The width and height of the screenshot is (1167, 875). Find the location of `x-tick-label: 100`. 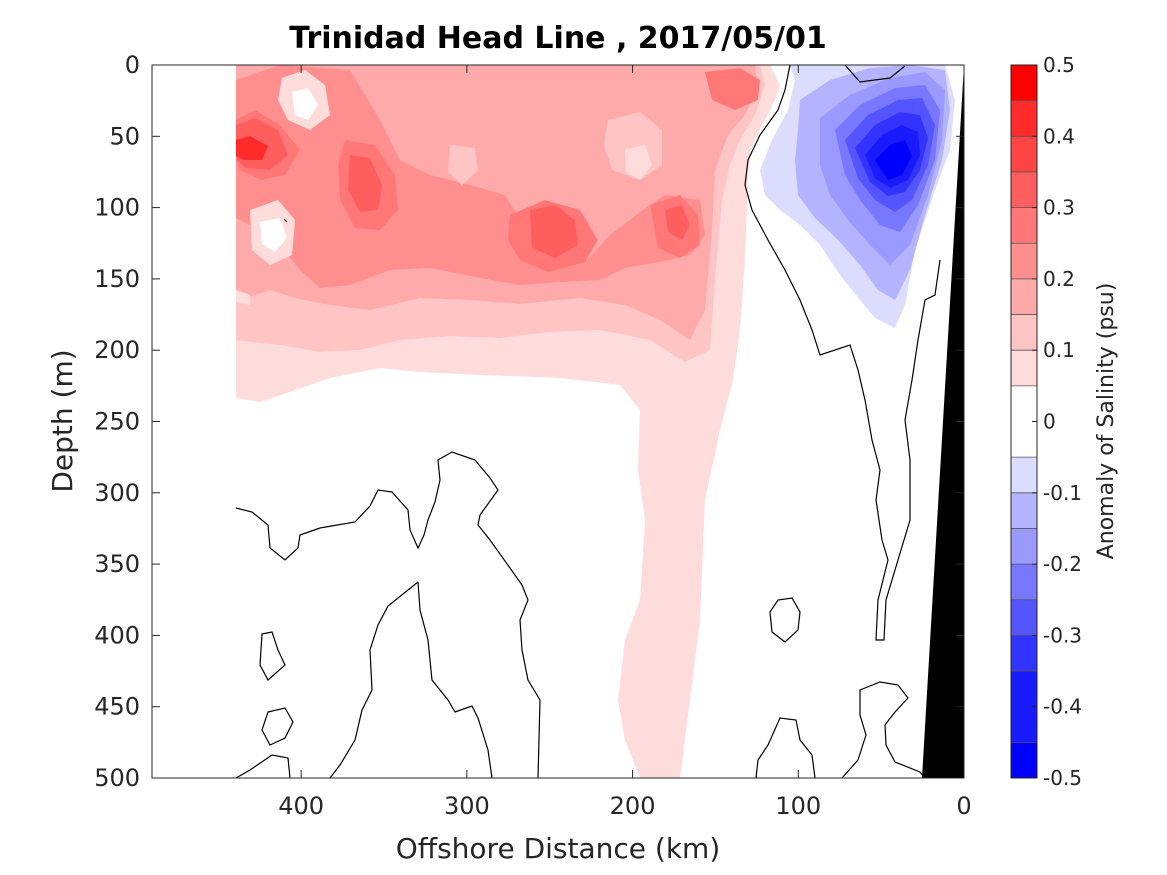

x-tick-label: 100 is located at coordinates (798, 806).